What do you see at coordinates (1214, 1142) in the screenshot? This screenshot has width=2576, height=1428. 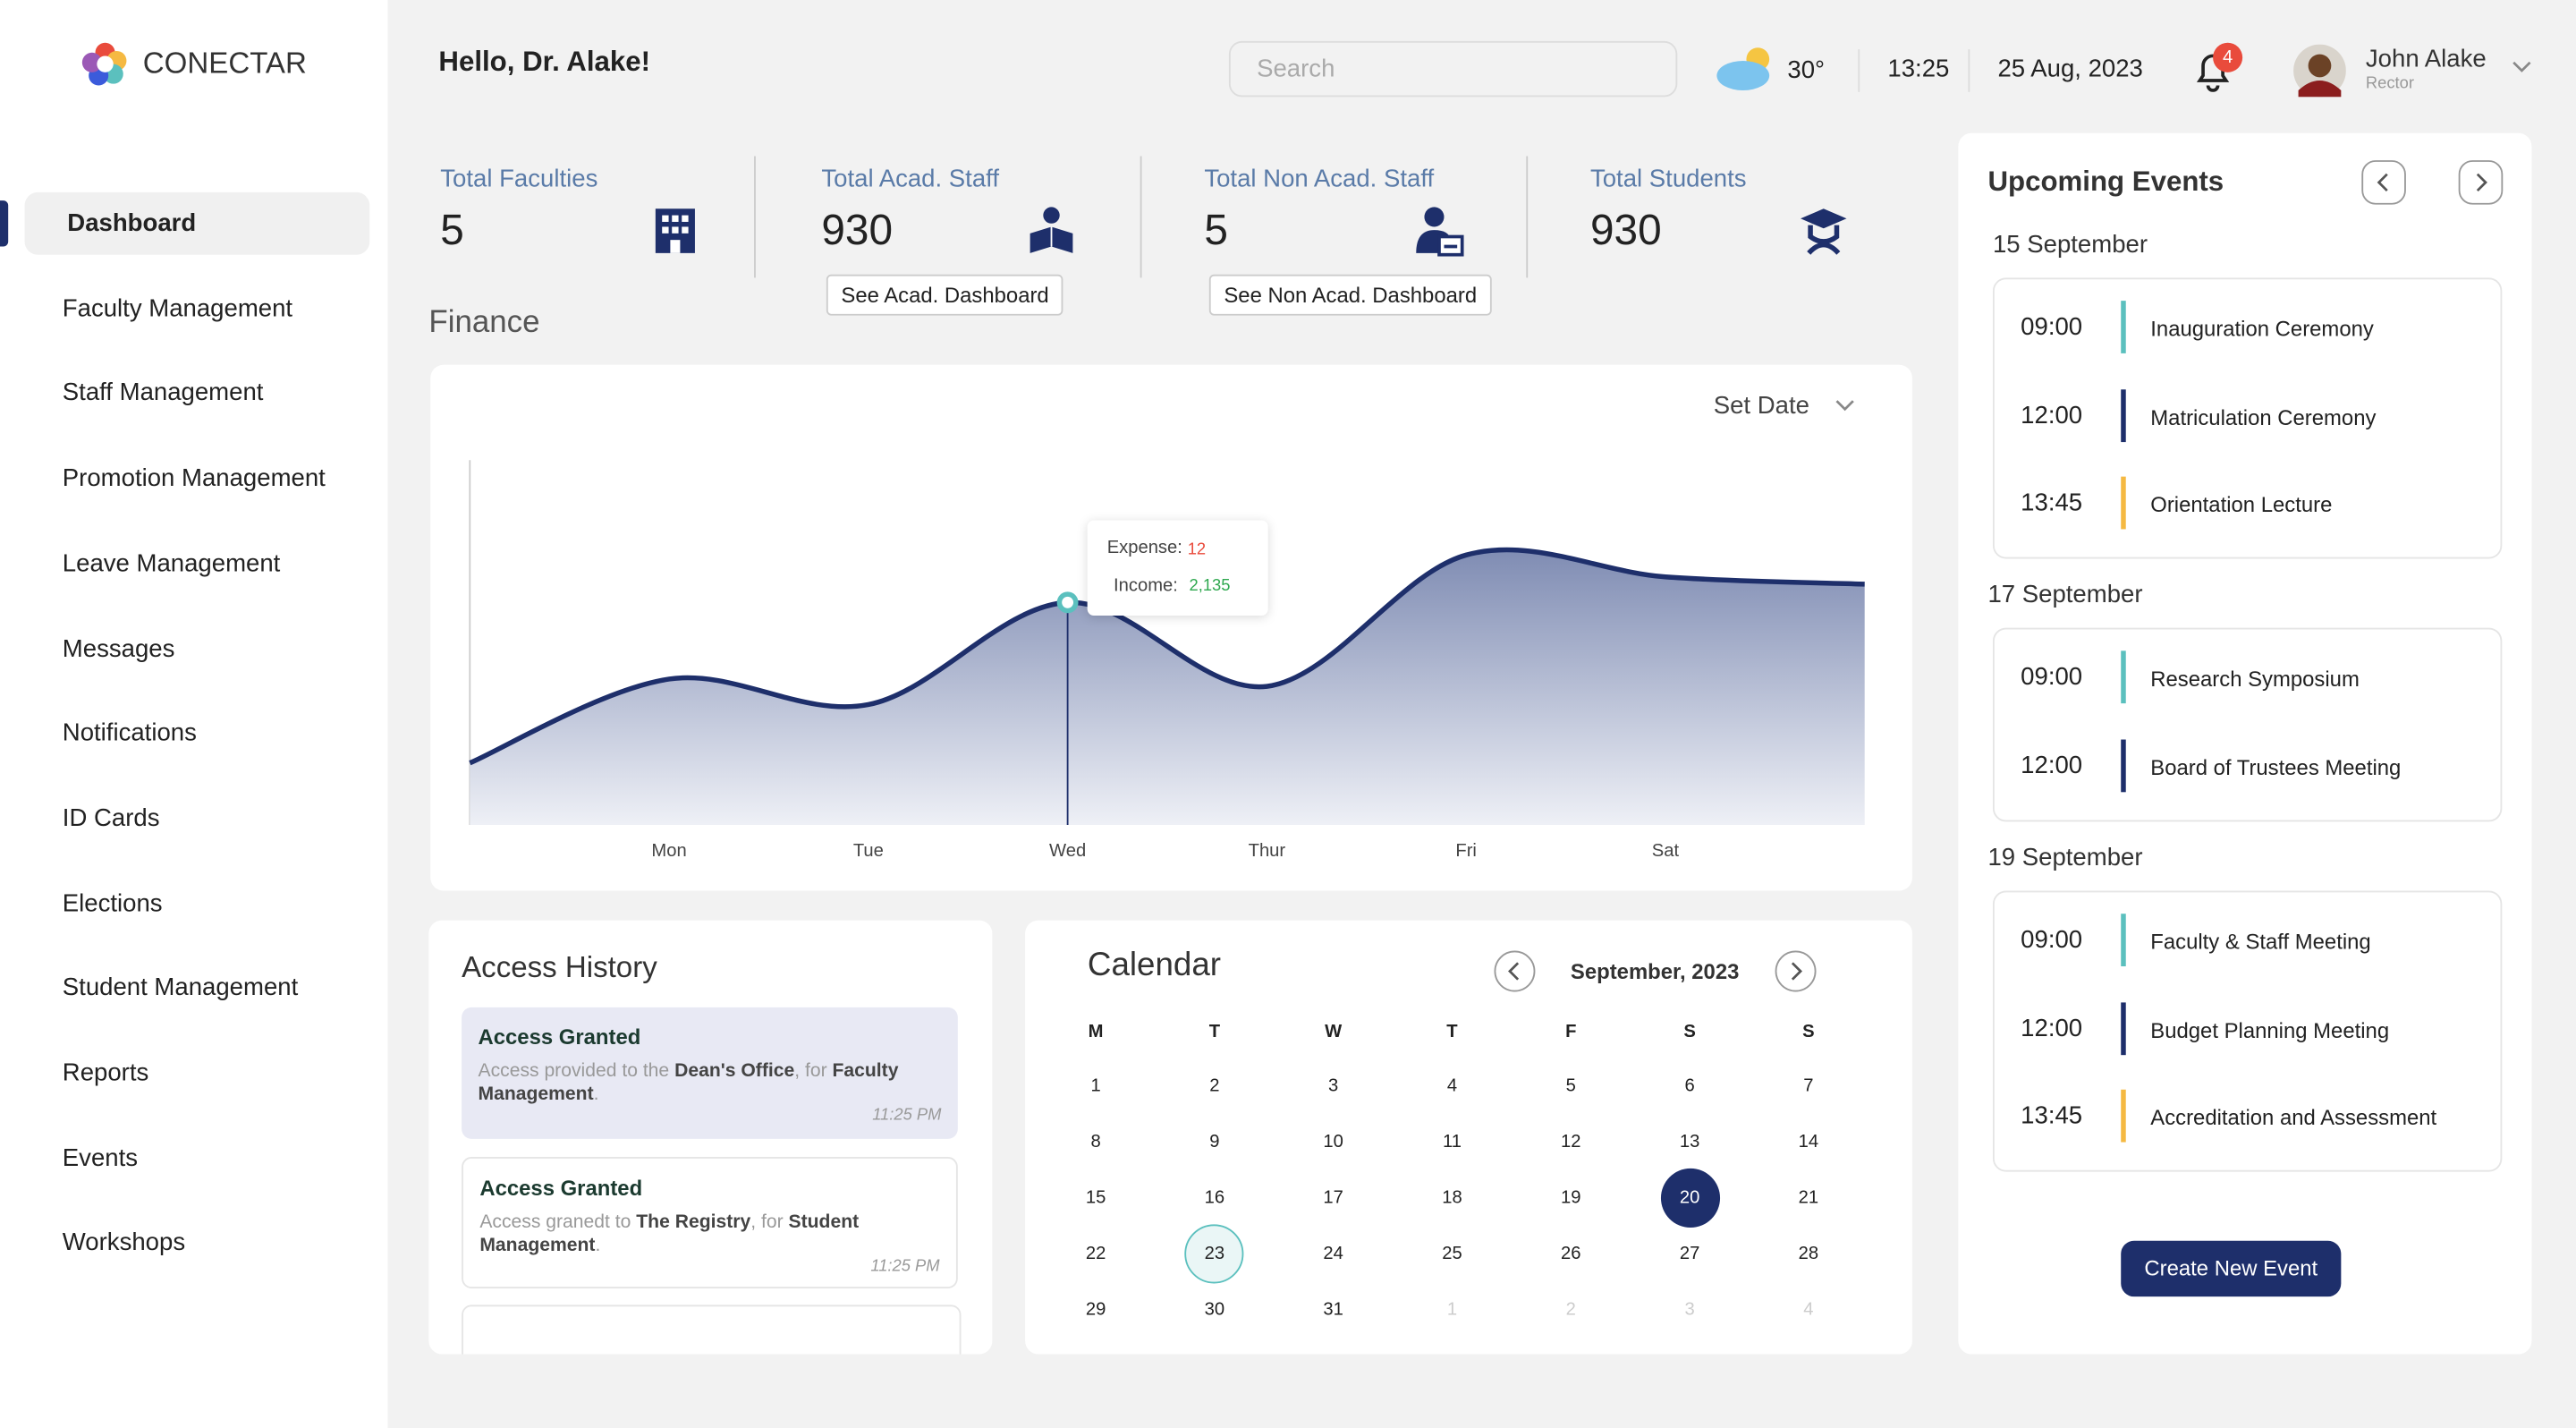 I see `calendar-day: 9` at bounding box center [1214, 1142].